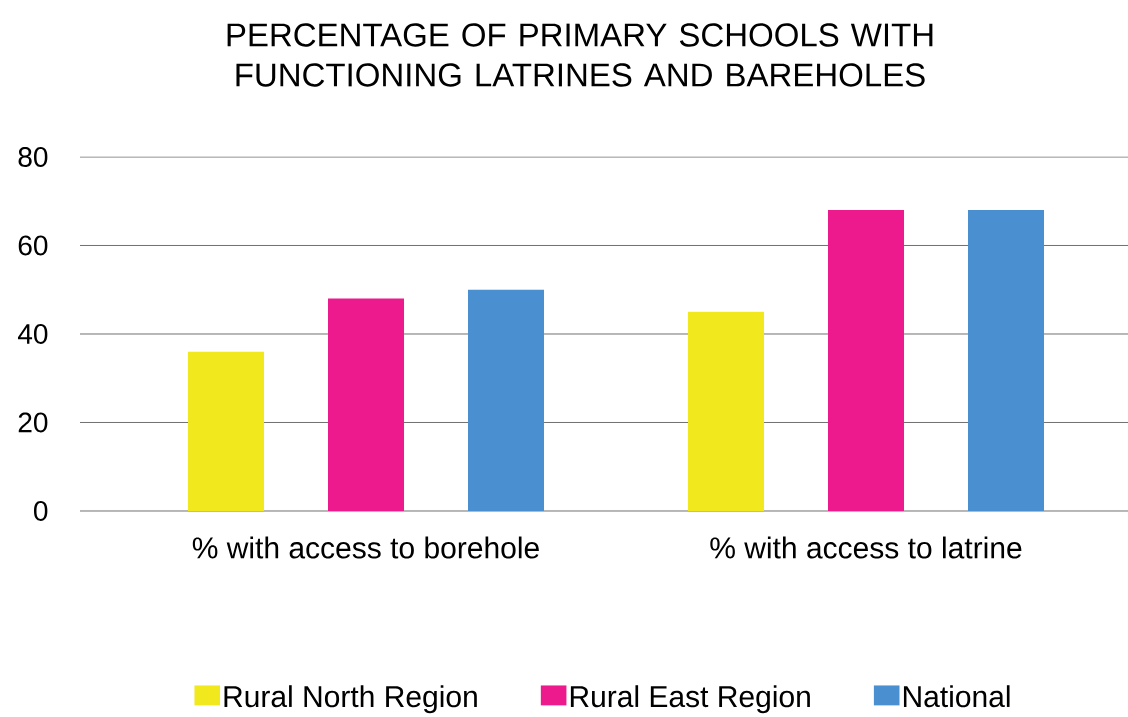 This screenshot has height=717, width=1128. Describe the element at coordinates (33, 157) in the screenshot. I see `y-tick-label: 80` at that location.